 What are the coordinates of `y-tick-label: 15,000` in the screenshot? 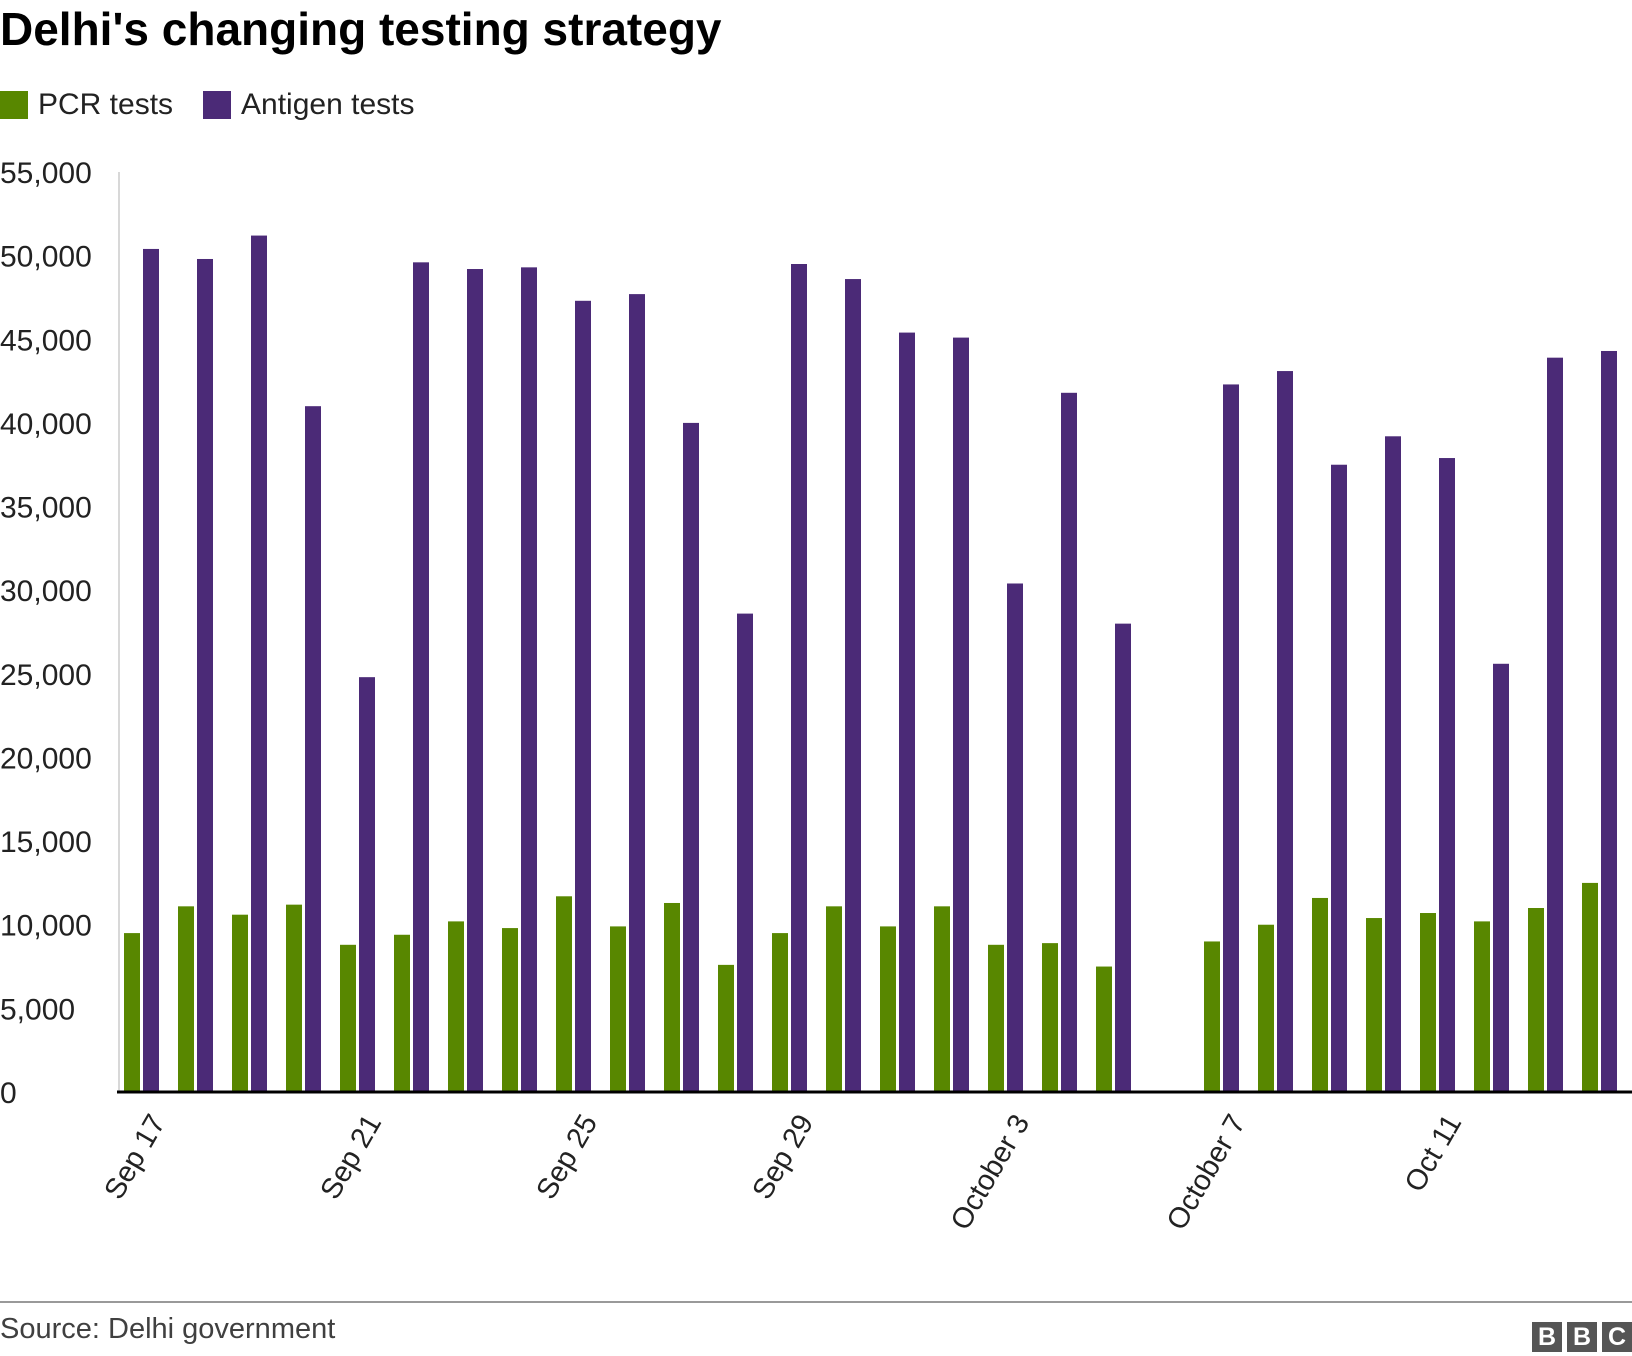 It's located at (46, 842).